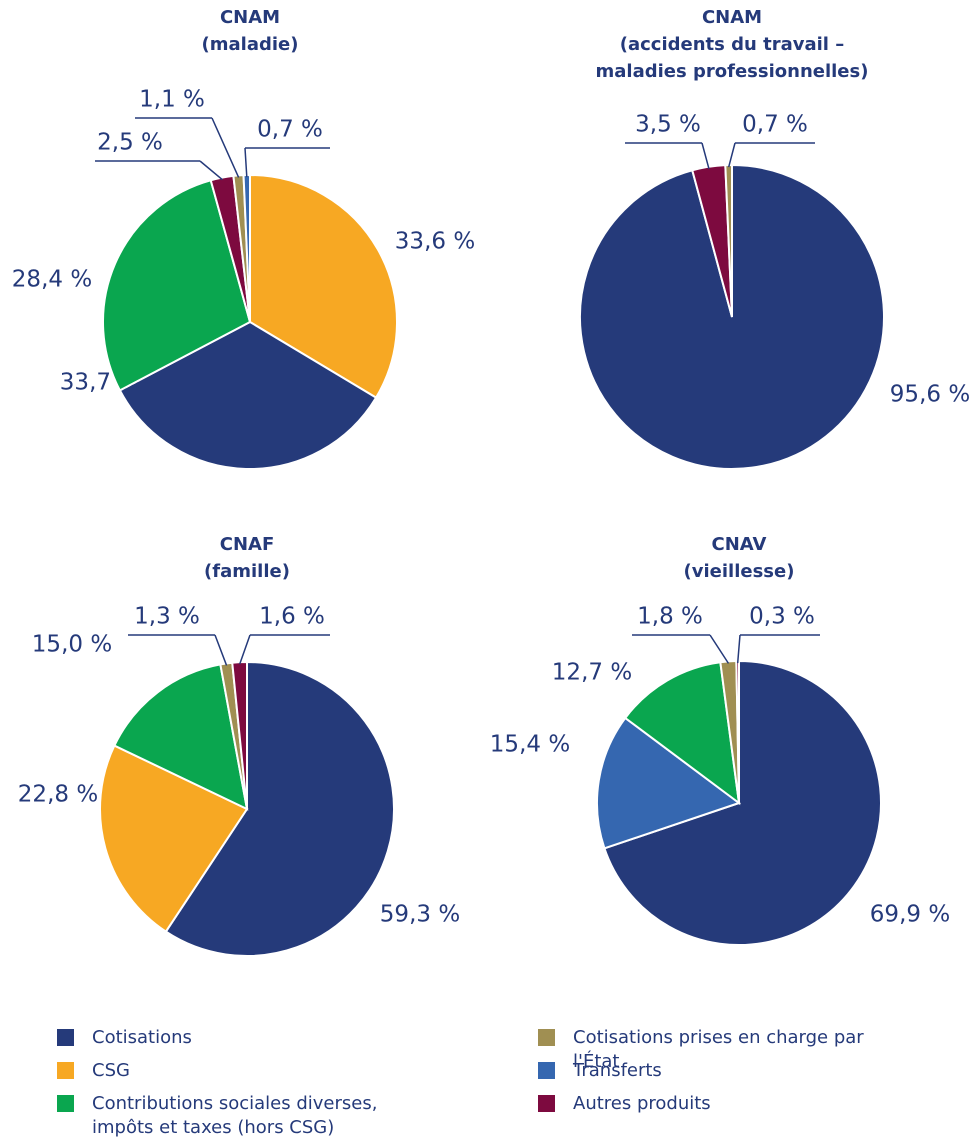  Describe the element at coordinates (224, 1071) in the screenshot. I see `legend-item: CSG` at that location.